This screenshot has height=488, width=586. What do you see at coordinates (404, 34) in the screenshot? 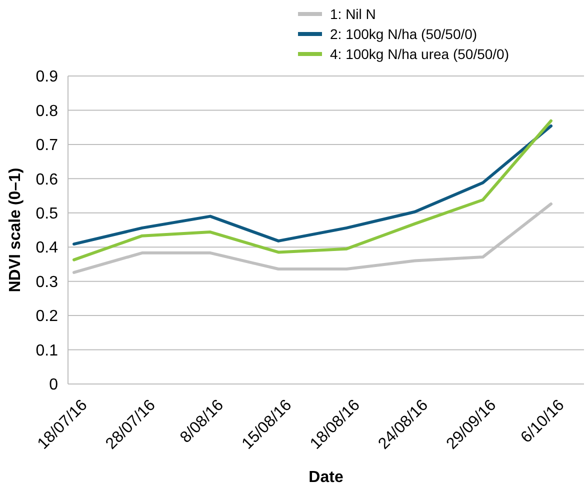
I see `legend-label: 2: 100kg N/ha (50/50/0)` at bounding box center [404, 34].